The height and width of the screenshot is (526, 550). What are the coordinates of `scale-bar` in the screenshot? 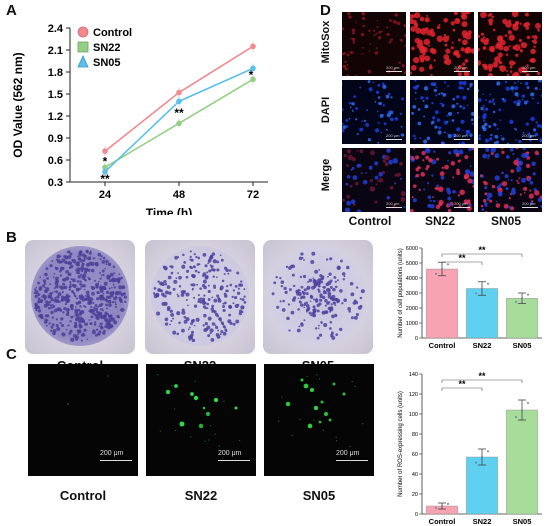 It's located at (462, 207).